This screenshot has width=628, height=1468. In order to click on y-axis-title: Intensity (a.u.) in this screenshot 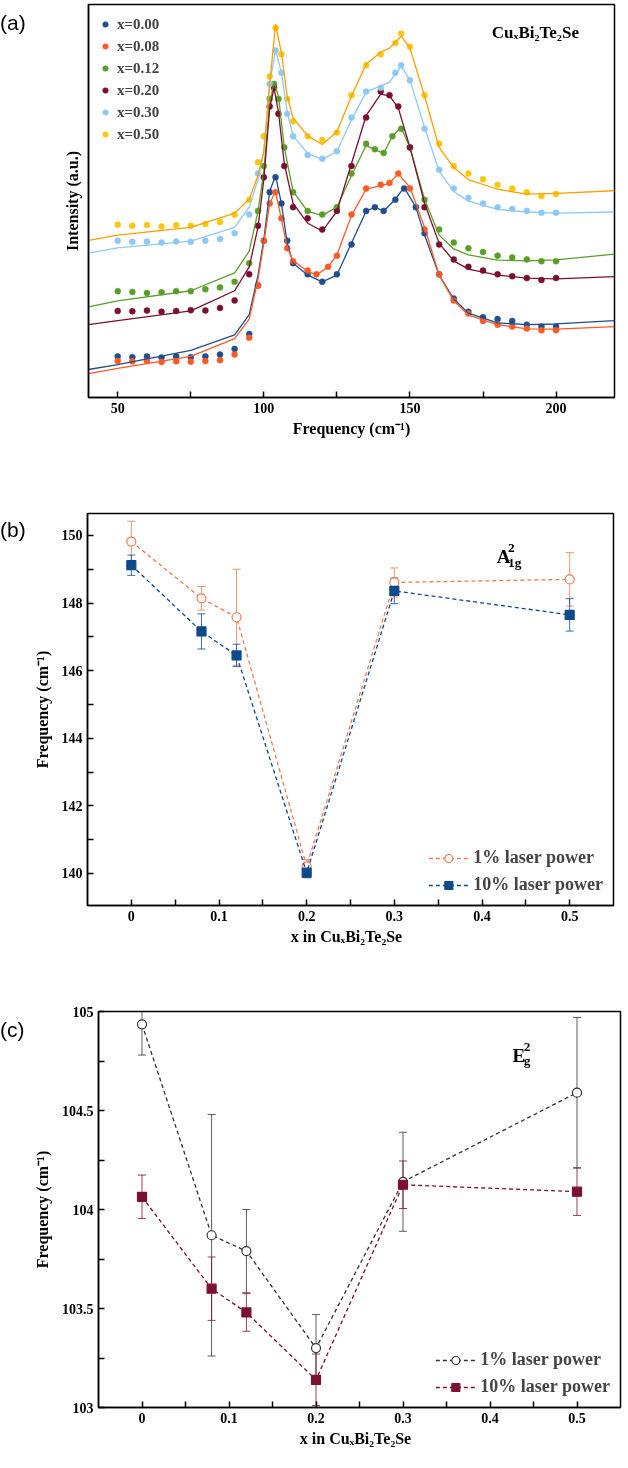, I will do `click(72, 200)`.